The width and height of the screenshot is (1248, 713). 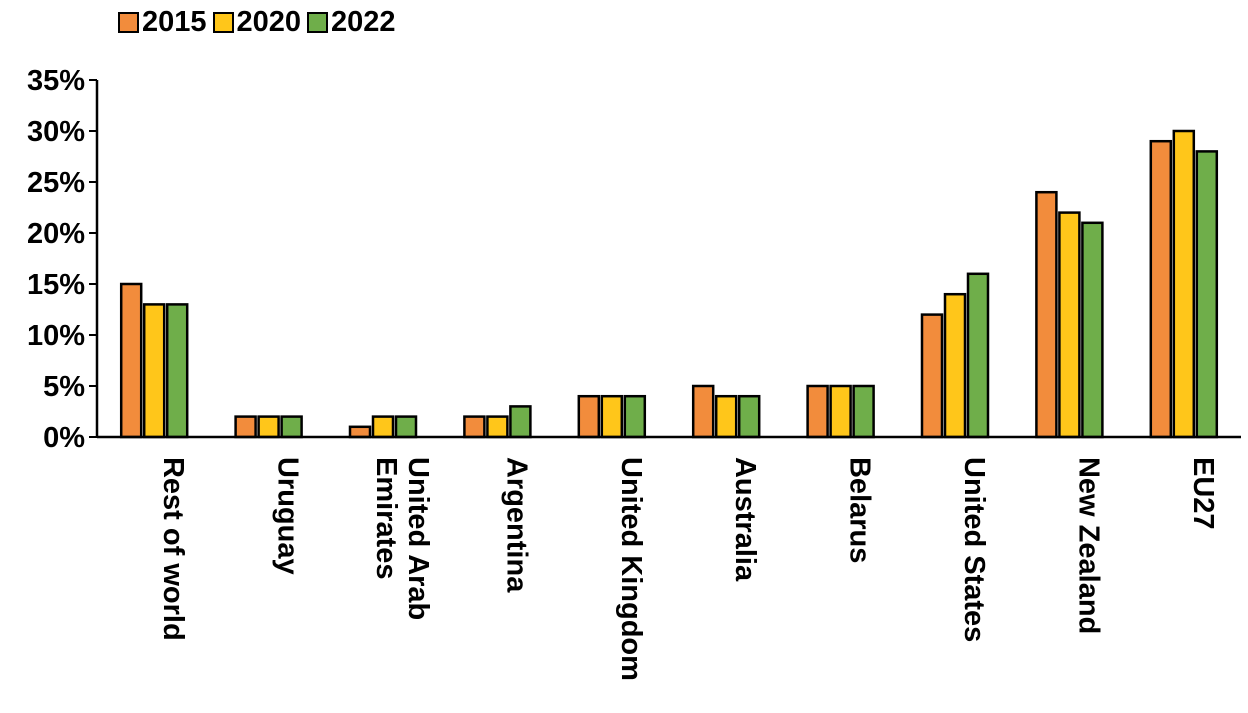 I want to click on legend-item-2015: 2015, so click(x=162, y=22).